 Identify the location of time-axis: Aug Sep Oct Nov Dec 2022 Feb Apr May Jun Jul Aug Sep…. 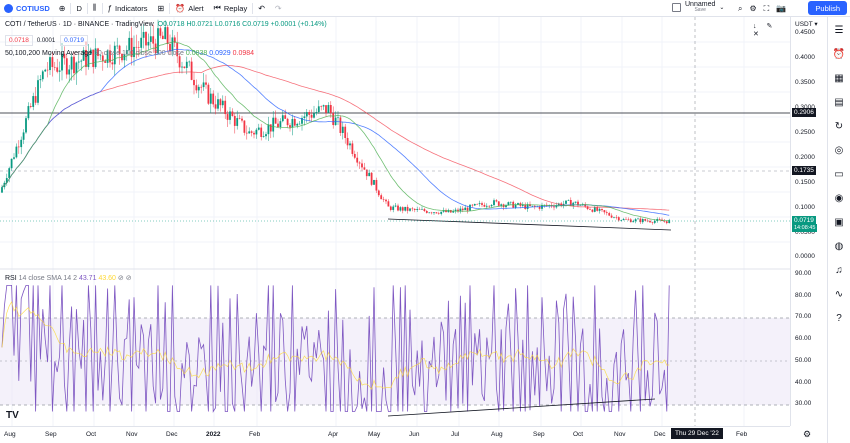
(395, 434).